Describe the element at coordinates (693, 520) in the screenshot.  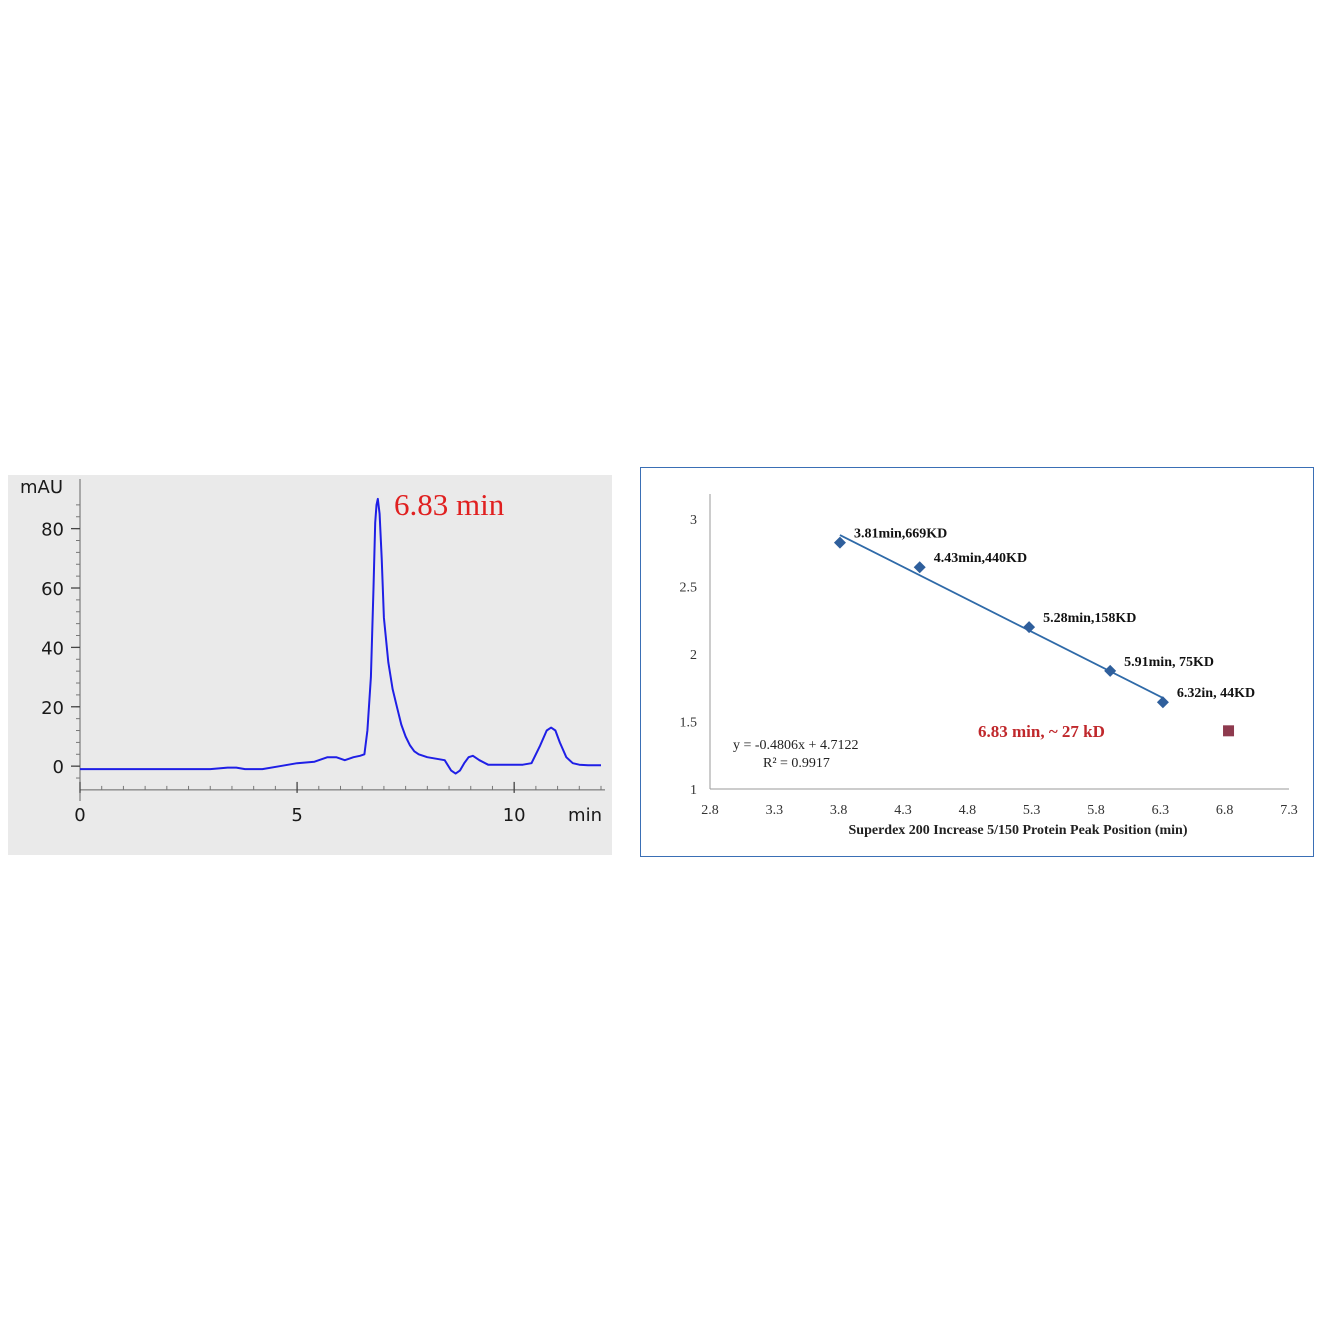
I see `y-tick-label: 3` at that location.